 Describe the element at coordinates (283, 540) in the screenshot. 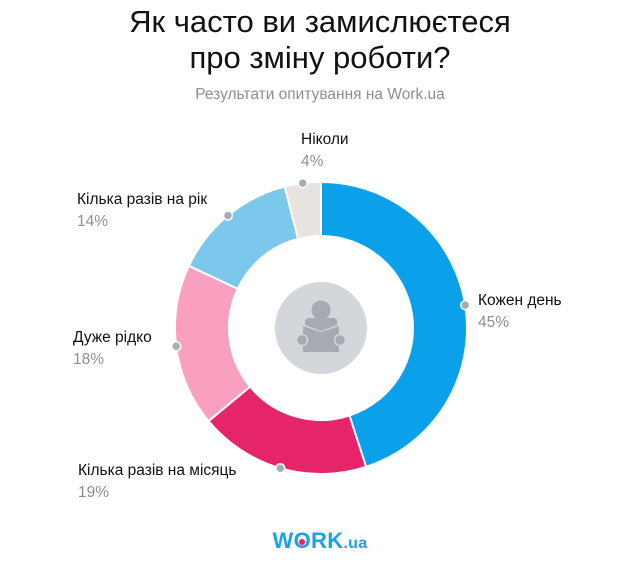

I see `logo-text: W` at that location.